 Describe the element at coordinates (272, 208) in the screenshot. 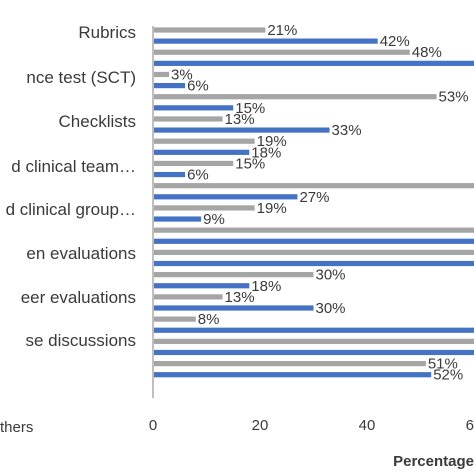

I see `data-label-17: 19%` at that location.